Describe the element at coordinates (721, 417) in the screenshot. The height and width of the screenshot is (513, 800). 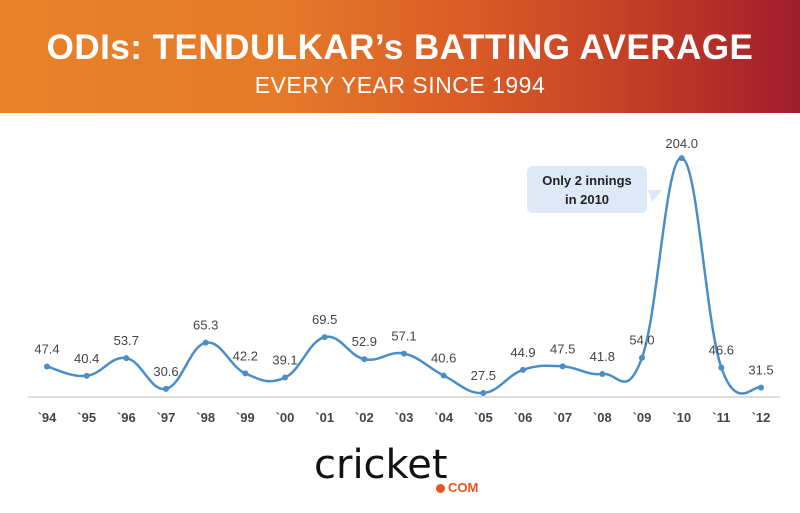
I see `x-tick-label: `11` at that location.